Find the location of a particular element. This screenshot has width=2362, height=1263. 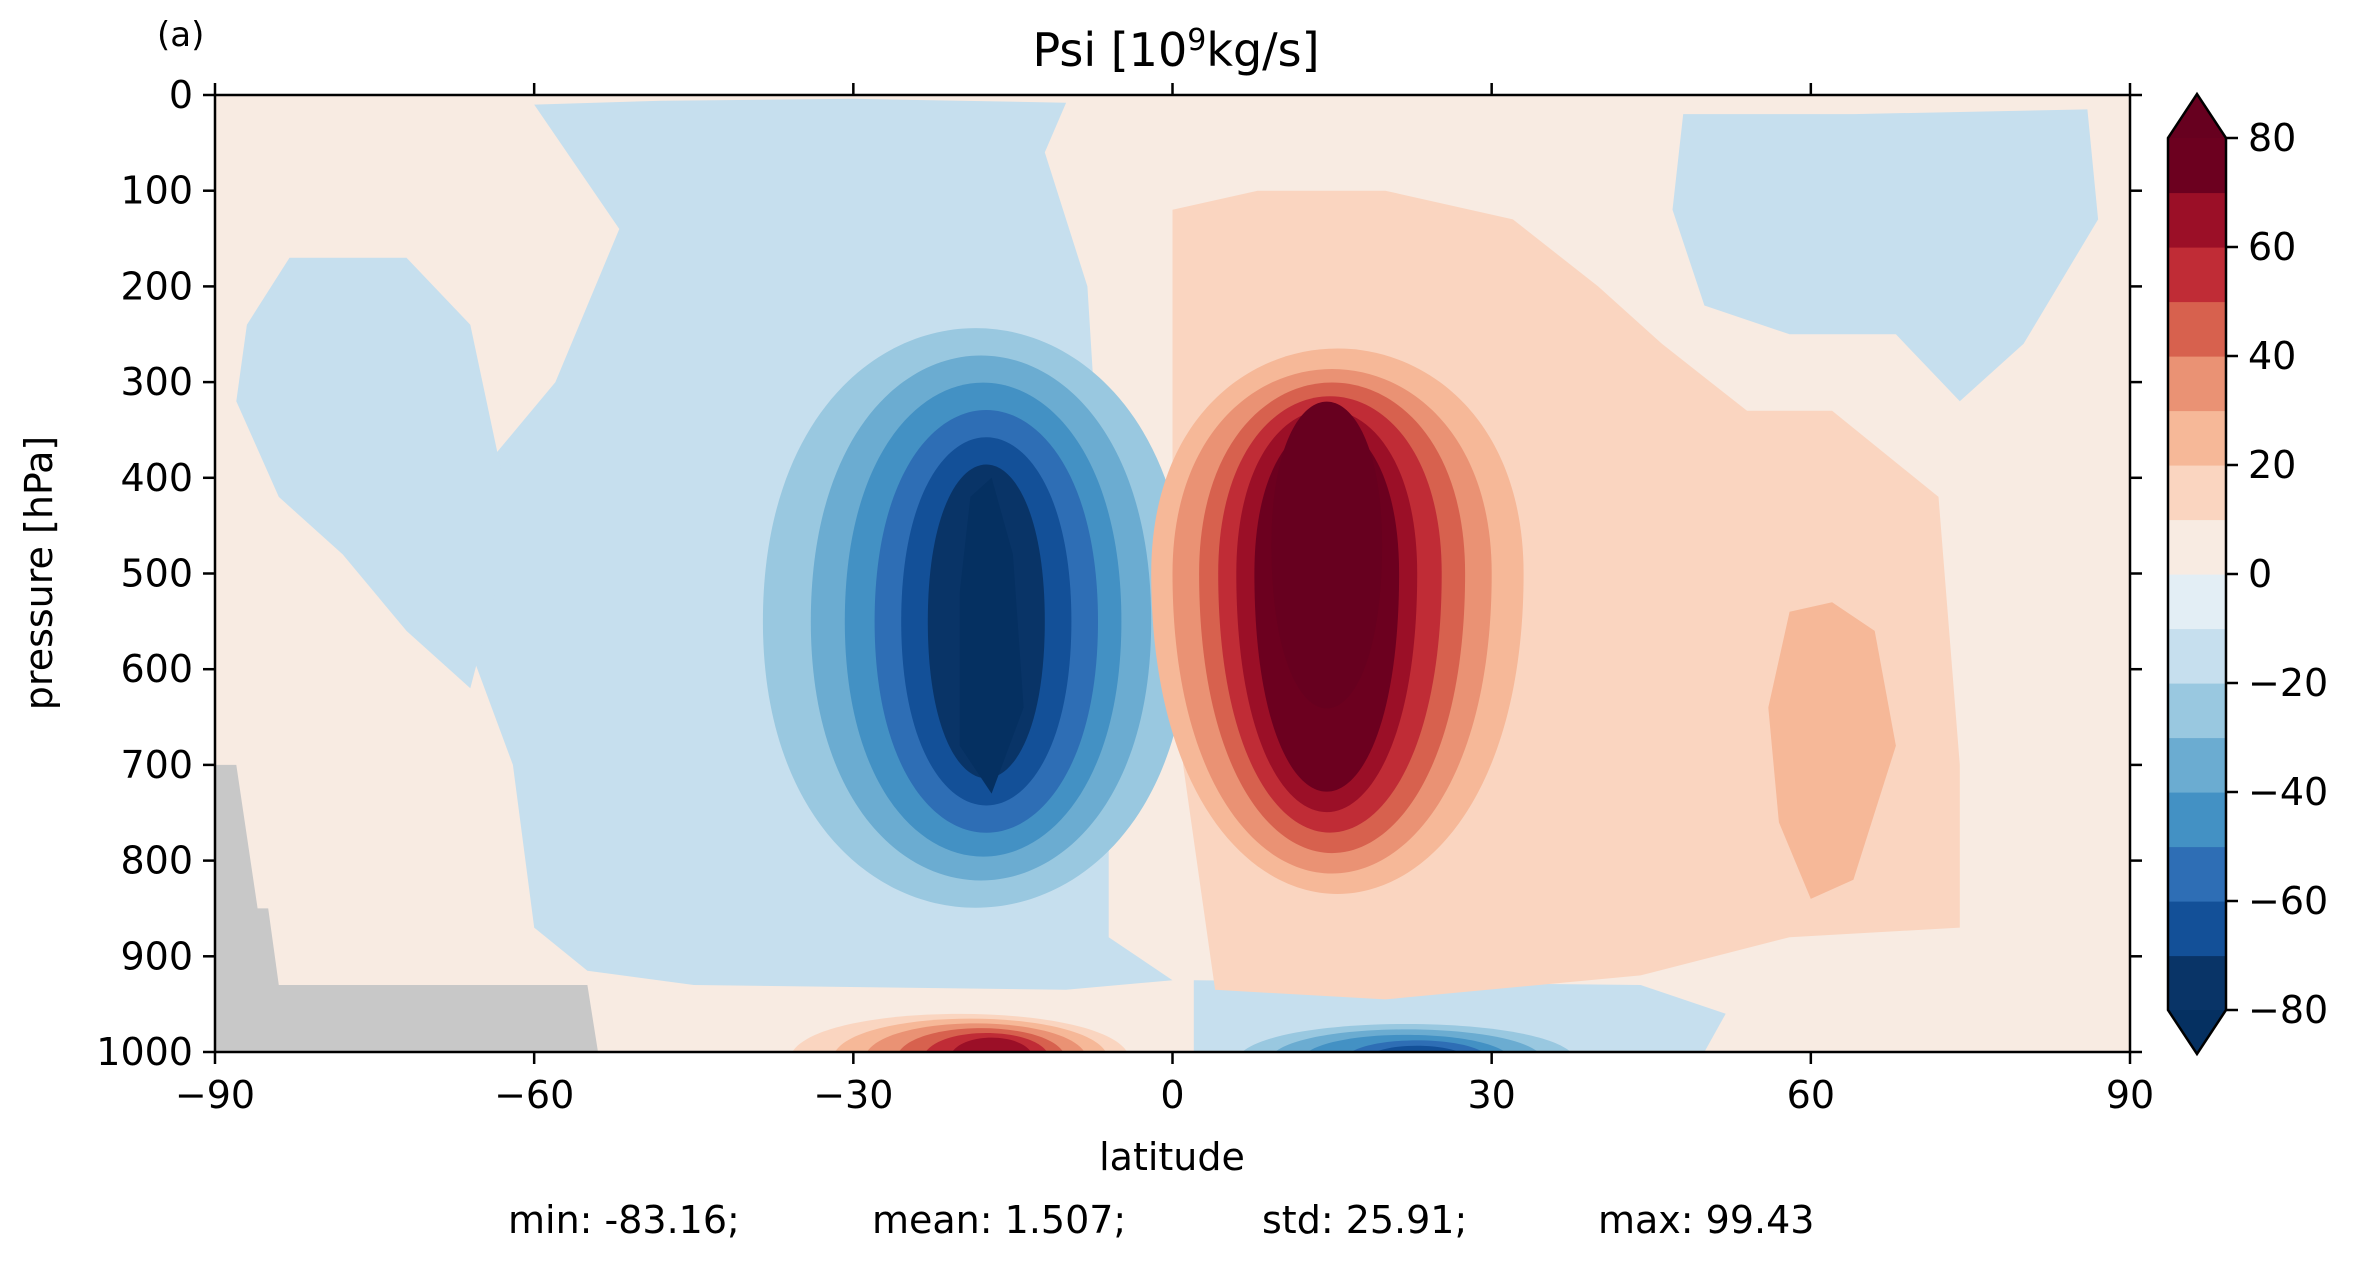

x-tick-label: −60 is located at coordinates (534, 1095).